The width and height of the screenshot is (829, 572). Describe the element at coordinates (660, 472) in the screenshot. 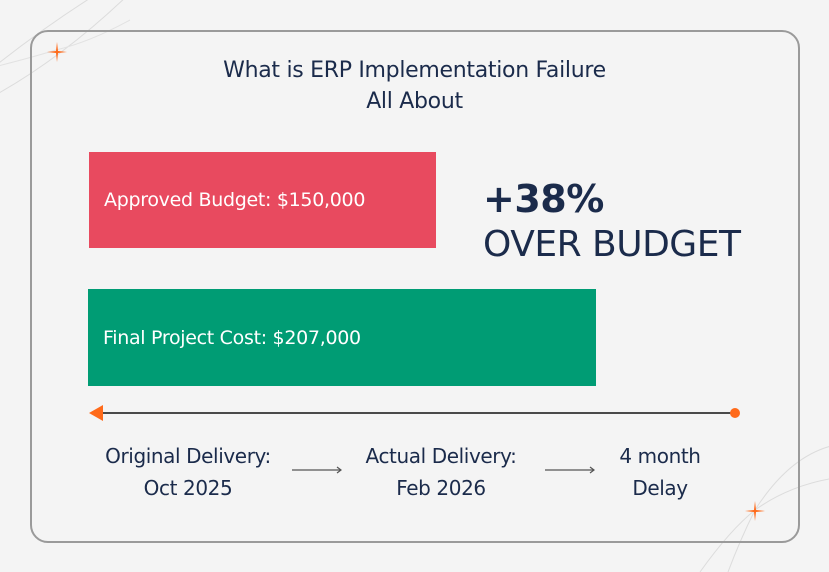

I see `delay-duration: 4 month Delay` at that location.